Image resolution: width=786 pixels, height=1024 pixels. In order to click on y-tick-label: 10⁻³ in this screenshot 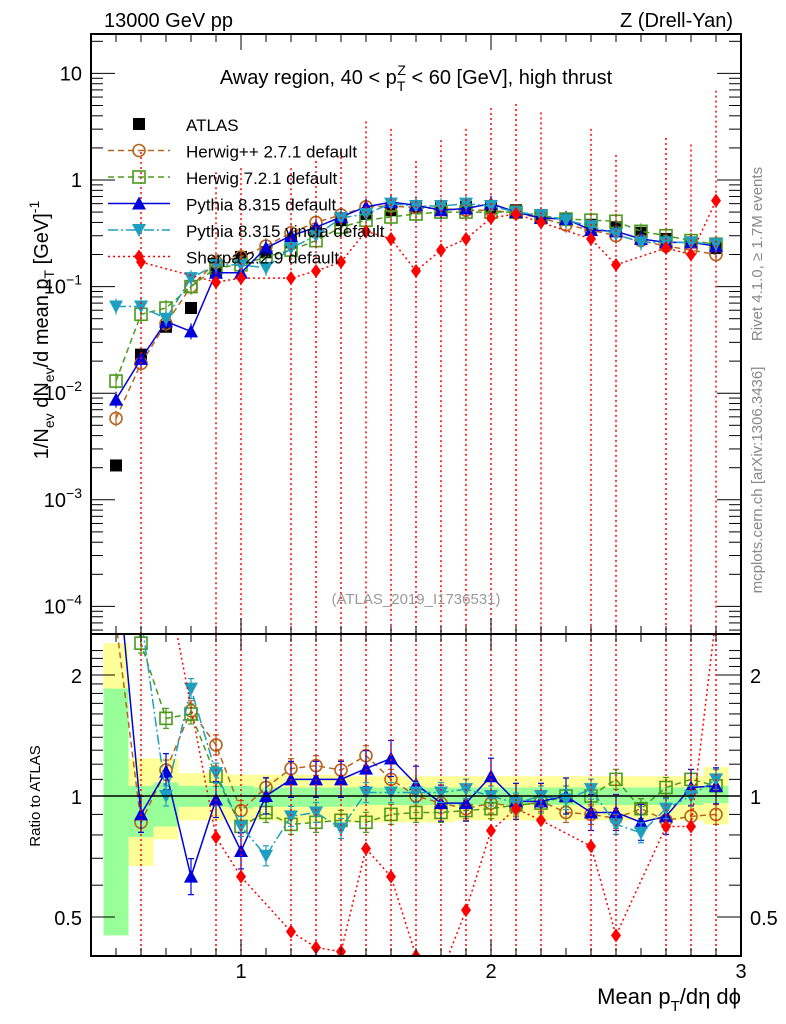, I will do `click(63, 498)`.